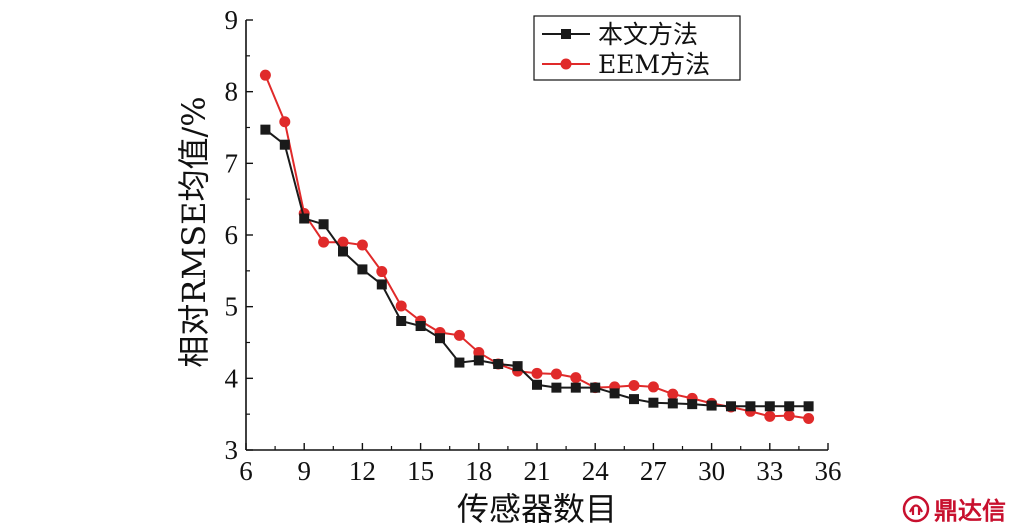 The height and width of the screenshot is (532, 1016). I want to click on x-tick-label: 9, so click(304, 471).